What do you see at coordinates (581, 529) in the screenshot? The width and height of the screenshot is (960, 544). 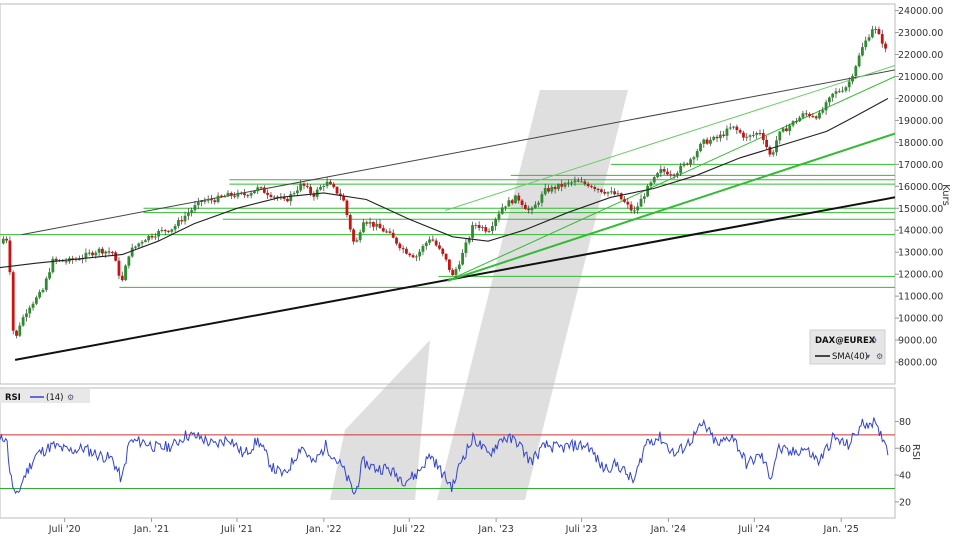 I see `x-tick-label: Juli '23` at bounding box center [581, 529].